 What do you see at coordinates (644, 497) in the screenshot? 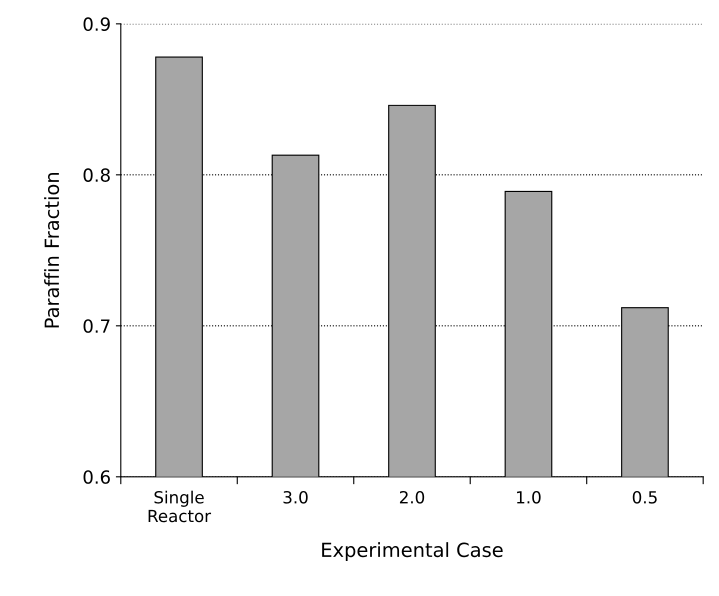
I see `x-tick-label: 0.5` at bounding box center [644, 497].